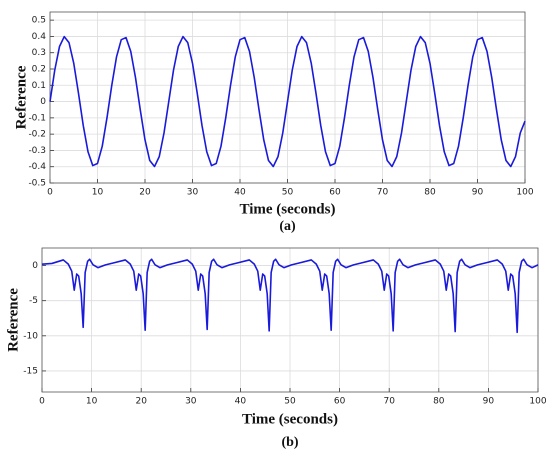 This screenshot has height=457, width=550. I want to click on y-tick-label: -5, so click(33, 301).